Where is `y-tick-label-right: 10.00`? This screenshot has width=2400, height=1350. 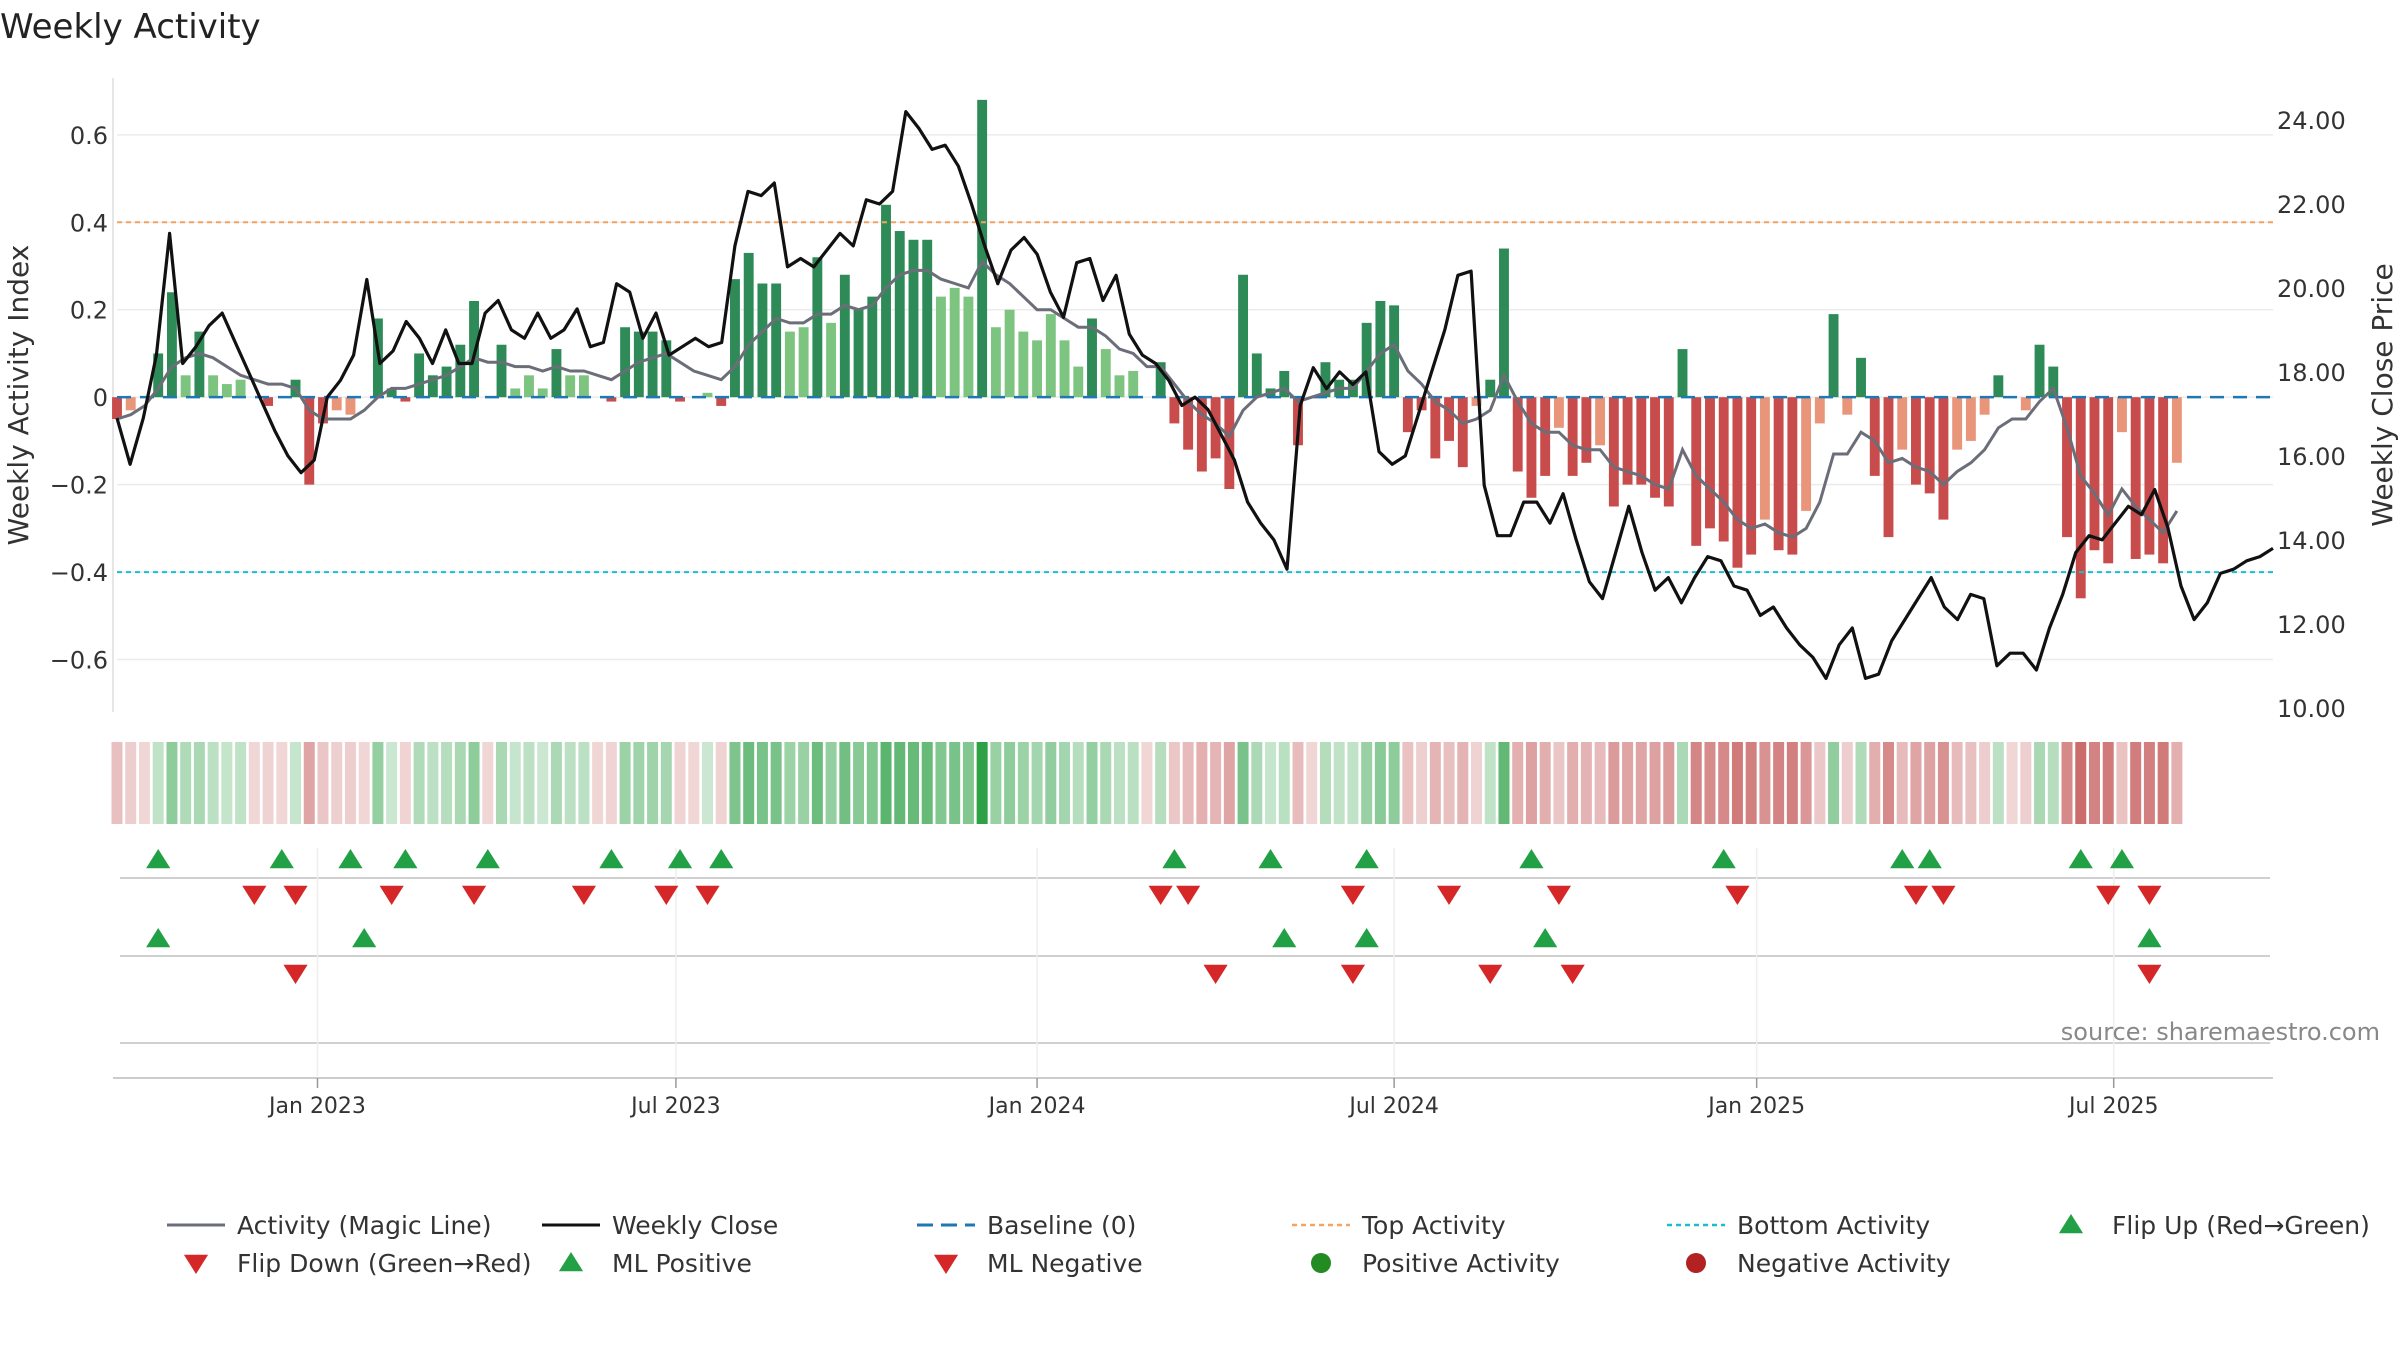 y-tick-label-right: 10.00 is located at coordinates (2311, 709).